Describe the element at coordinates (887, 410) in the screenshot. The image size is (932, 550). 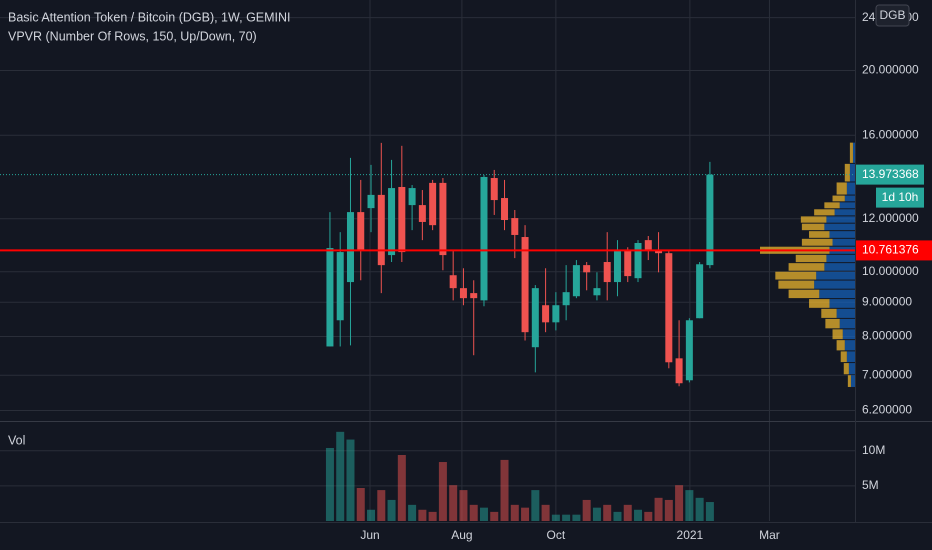
I see `y-tick-label: 6.200000` at that location.